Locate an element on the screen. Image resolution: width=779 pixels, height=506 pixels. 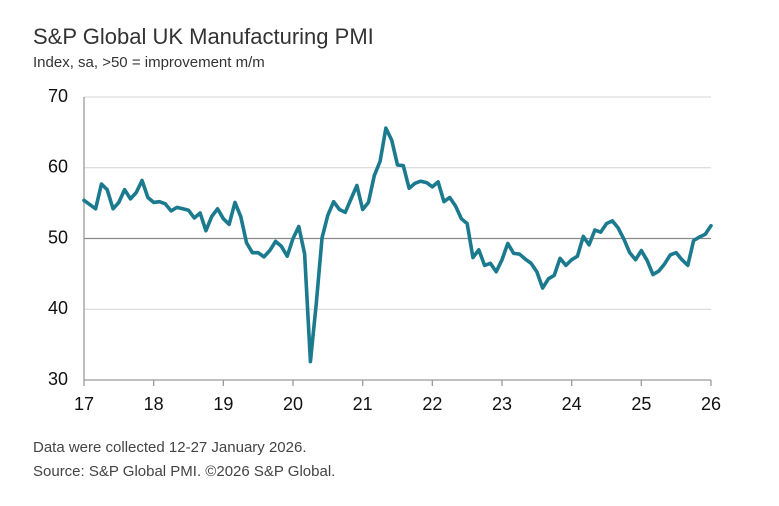
y-tick-label: 50 is located at coordinates (58, 237).